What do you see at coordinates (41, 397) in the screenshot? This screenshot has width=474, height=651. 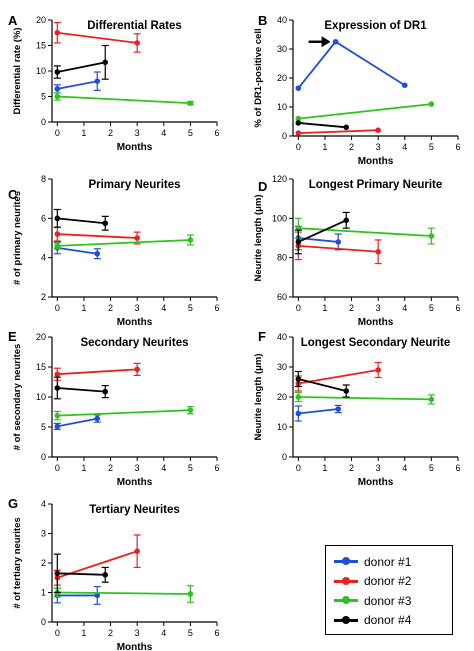 I see `y-tick-label: 10` at bounding box center [41, 397].